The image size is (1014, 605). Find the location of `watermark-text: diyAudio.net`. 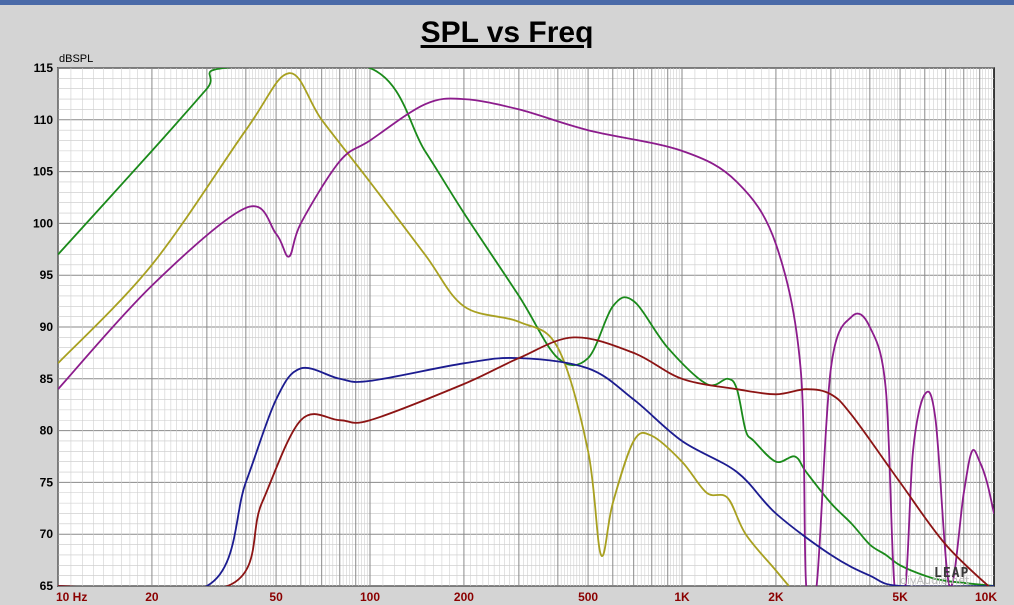

watermark-text: diyAudio.net is located at coordinates (935, 580).